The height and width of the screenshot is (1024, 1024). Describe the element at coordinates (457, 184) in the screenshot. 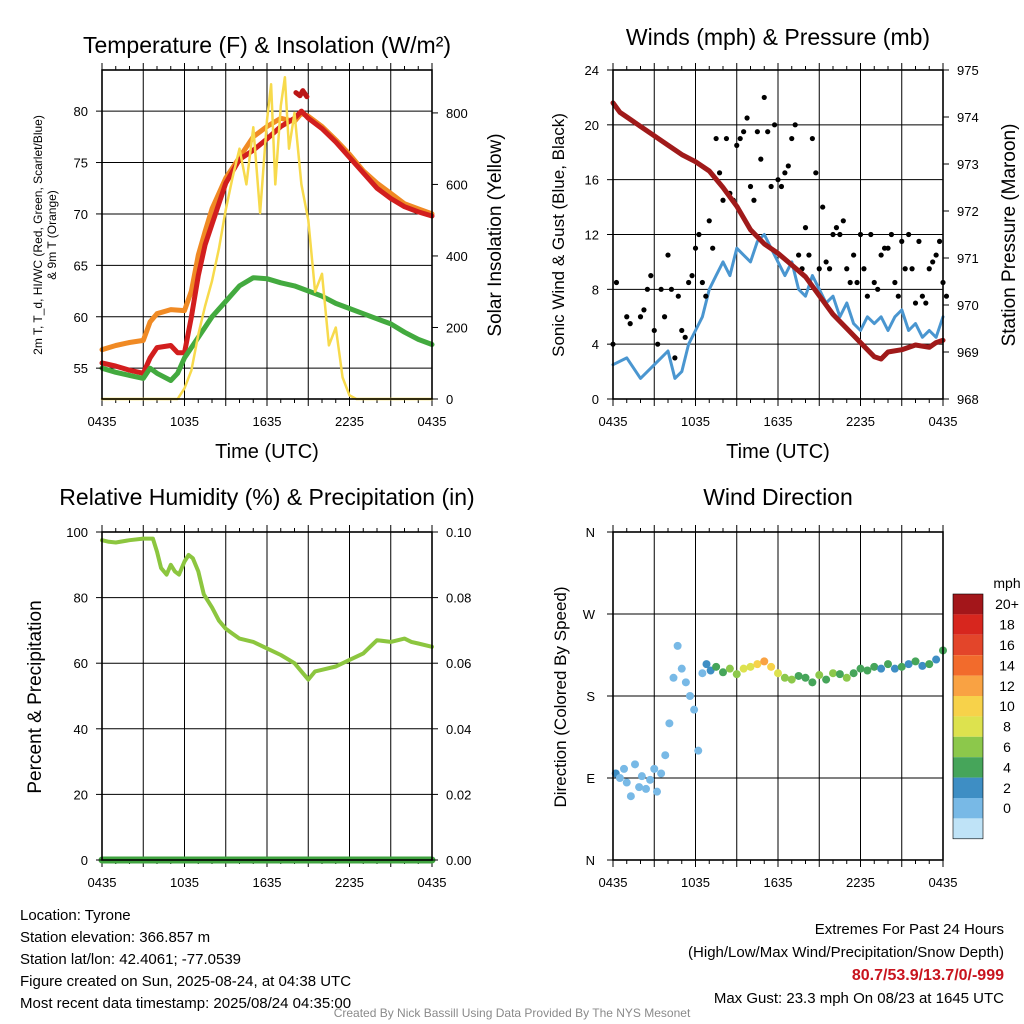

I see `temp-y2-tick-label: 600` at that location.